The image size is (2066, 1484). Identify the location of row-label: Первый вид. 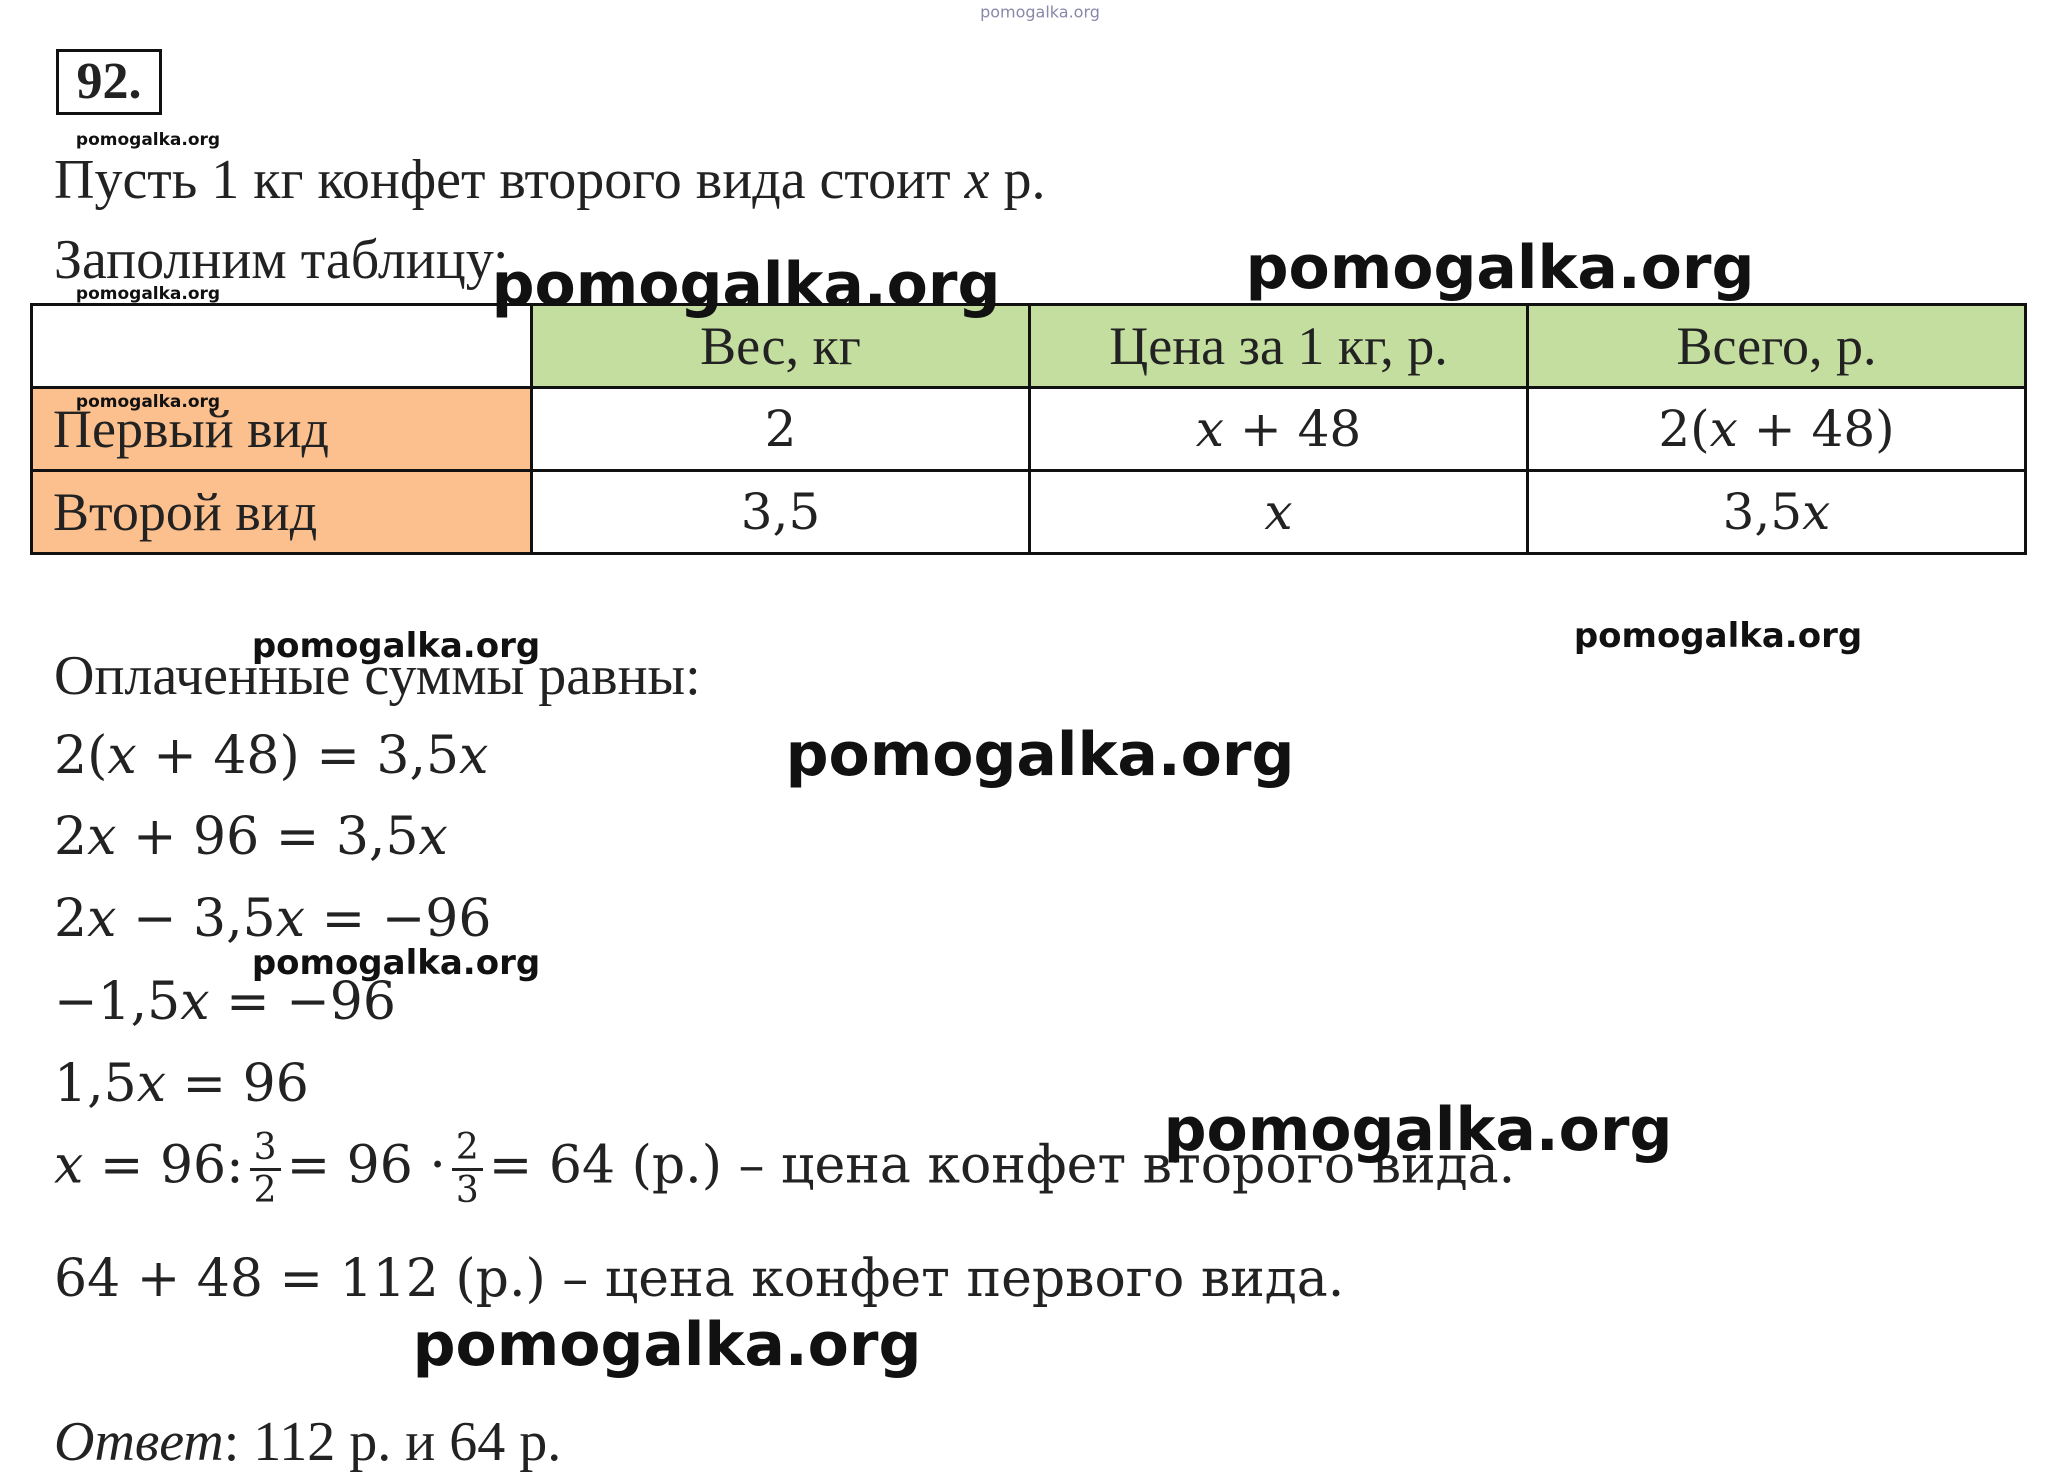
(281, 429).